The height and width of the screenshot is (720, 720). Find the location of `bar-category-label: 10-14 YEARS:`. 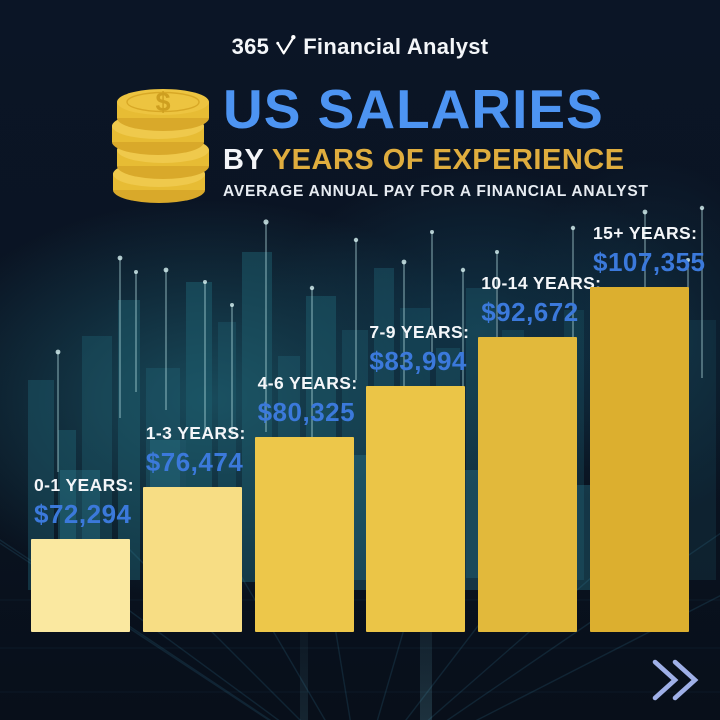

bar-category-label: 10-14 YEARS: is located at coordinates (541, 283).